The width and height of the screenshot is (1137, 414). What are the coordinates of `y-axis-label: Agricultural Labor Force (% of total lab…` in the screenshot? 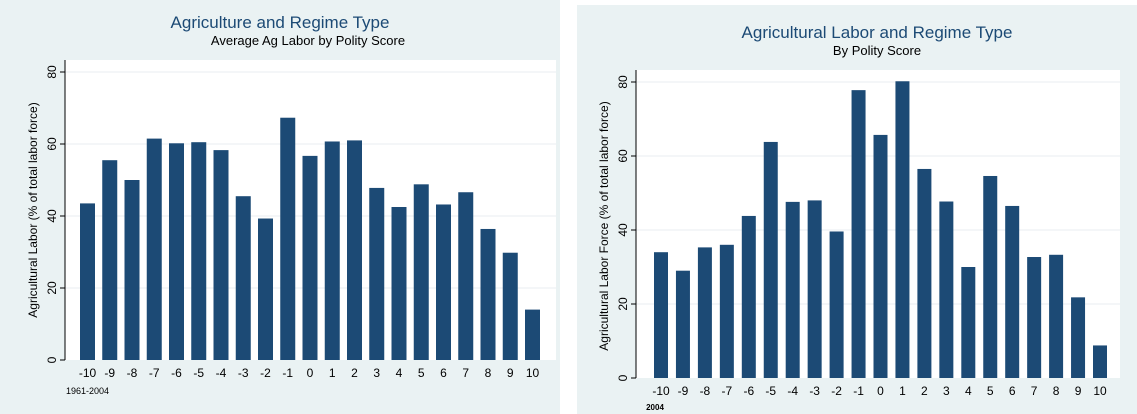 It's located at (604, 225).